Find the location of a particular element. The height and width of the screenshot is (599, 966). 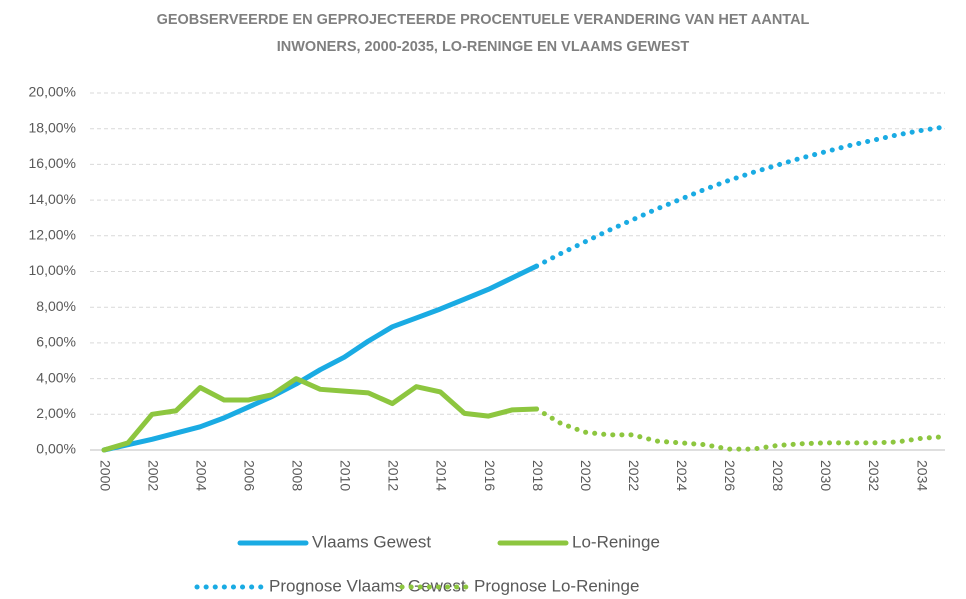

x-tick-label: 2028 is located at coordinates (778, 475).